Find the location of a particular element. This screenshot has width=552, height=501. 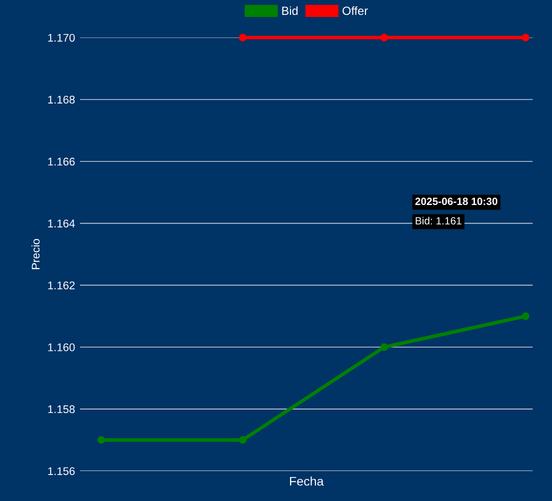

y-tick-label: 1.162 is located at coordinates (61, 285).